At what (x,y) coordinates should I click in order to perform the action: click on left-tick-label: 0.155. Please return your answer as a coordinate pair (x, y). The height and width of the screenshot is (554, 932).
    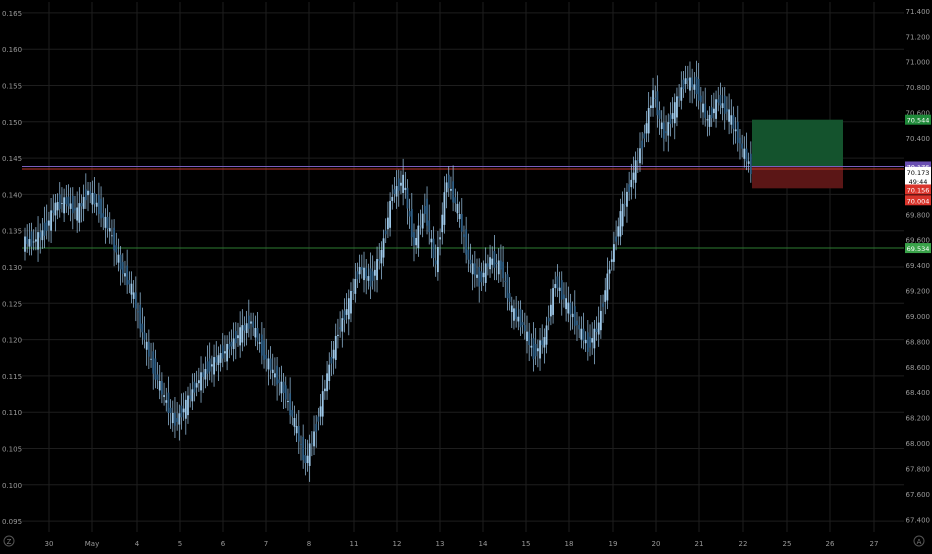
    Looking at the image, I should click on (12, 86).